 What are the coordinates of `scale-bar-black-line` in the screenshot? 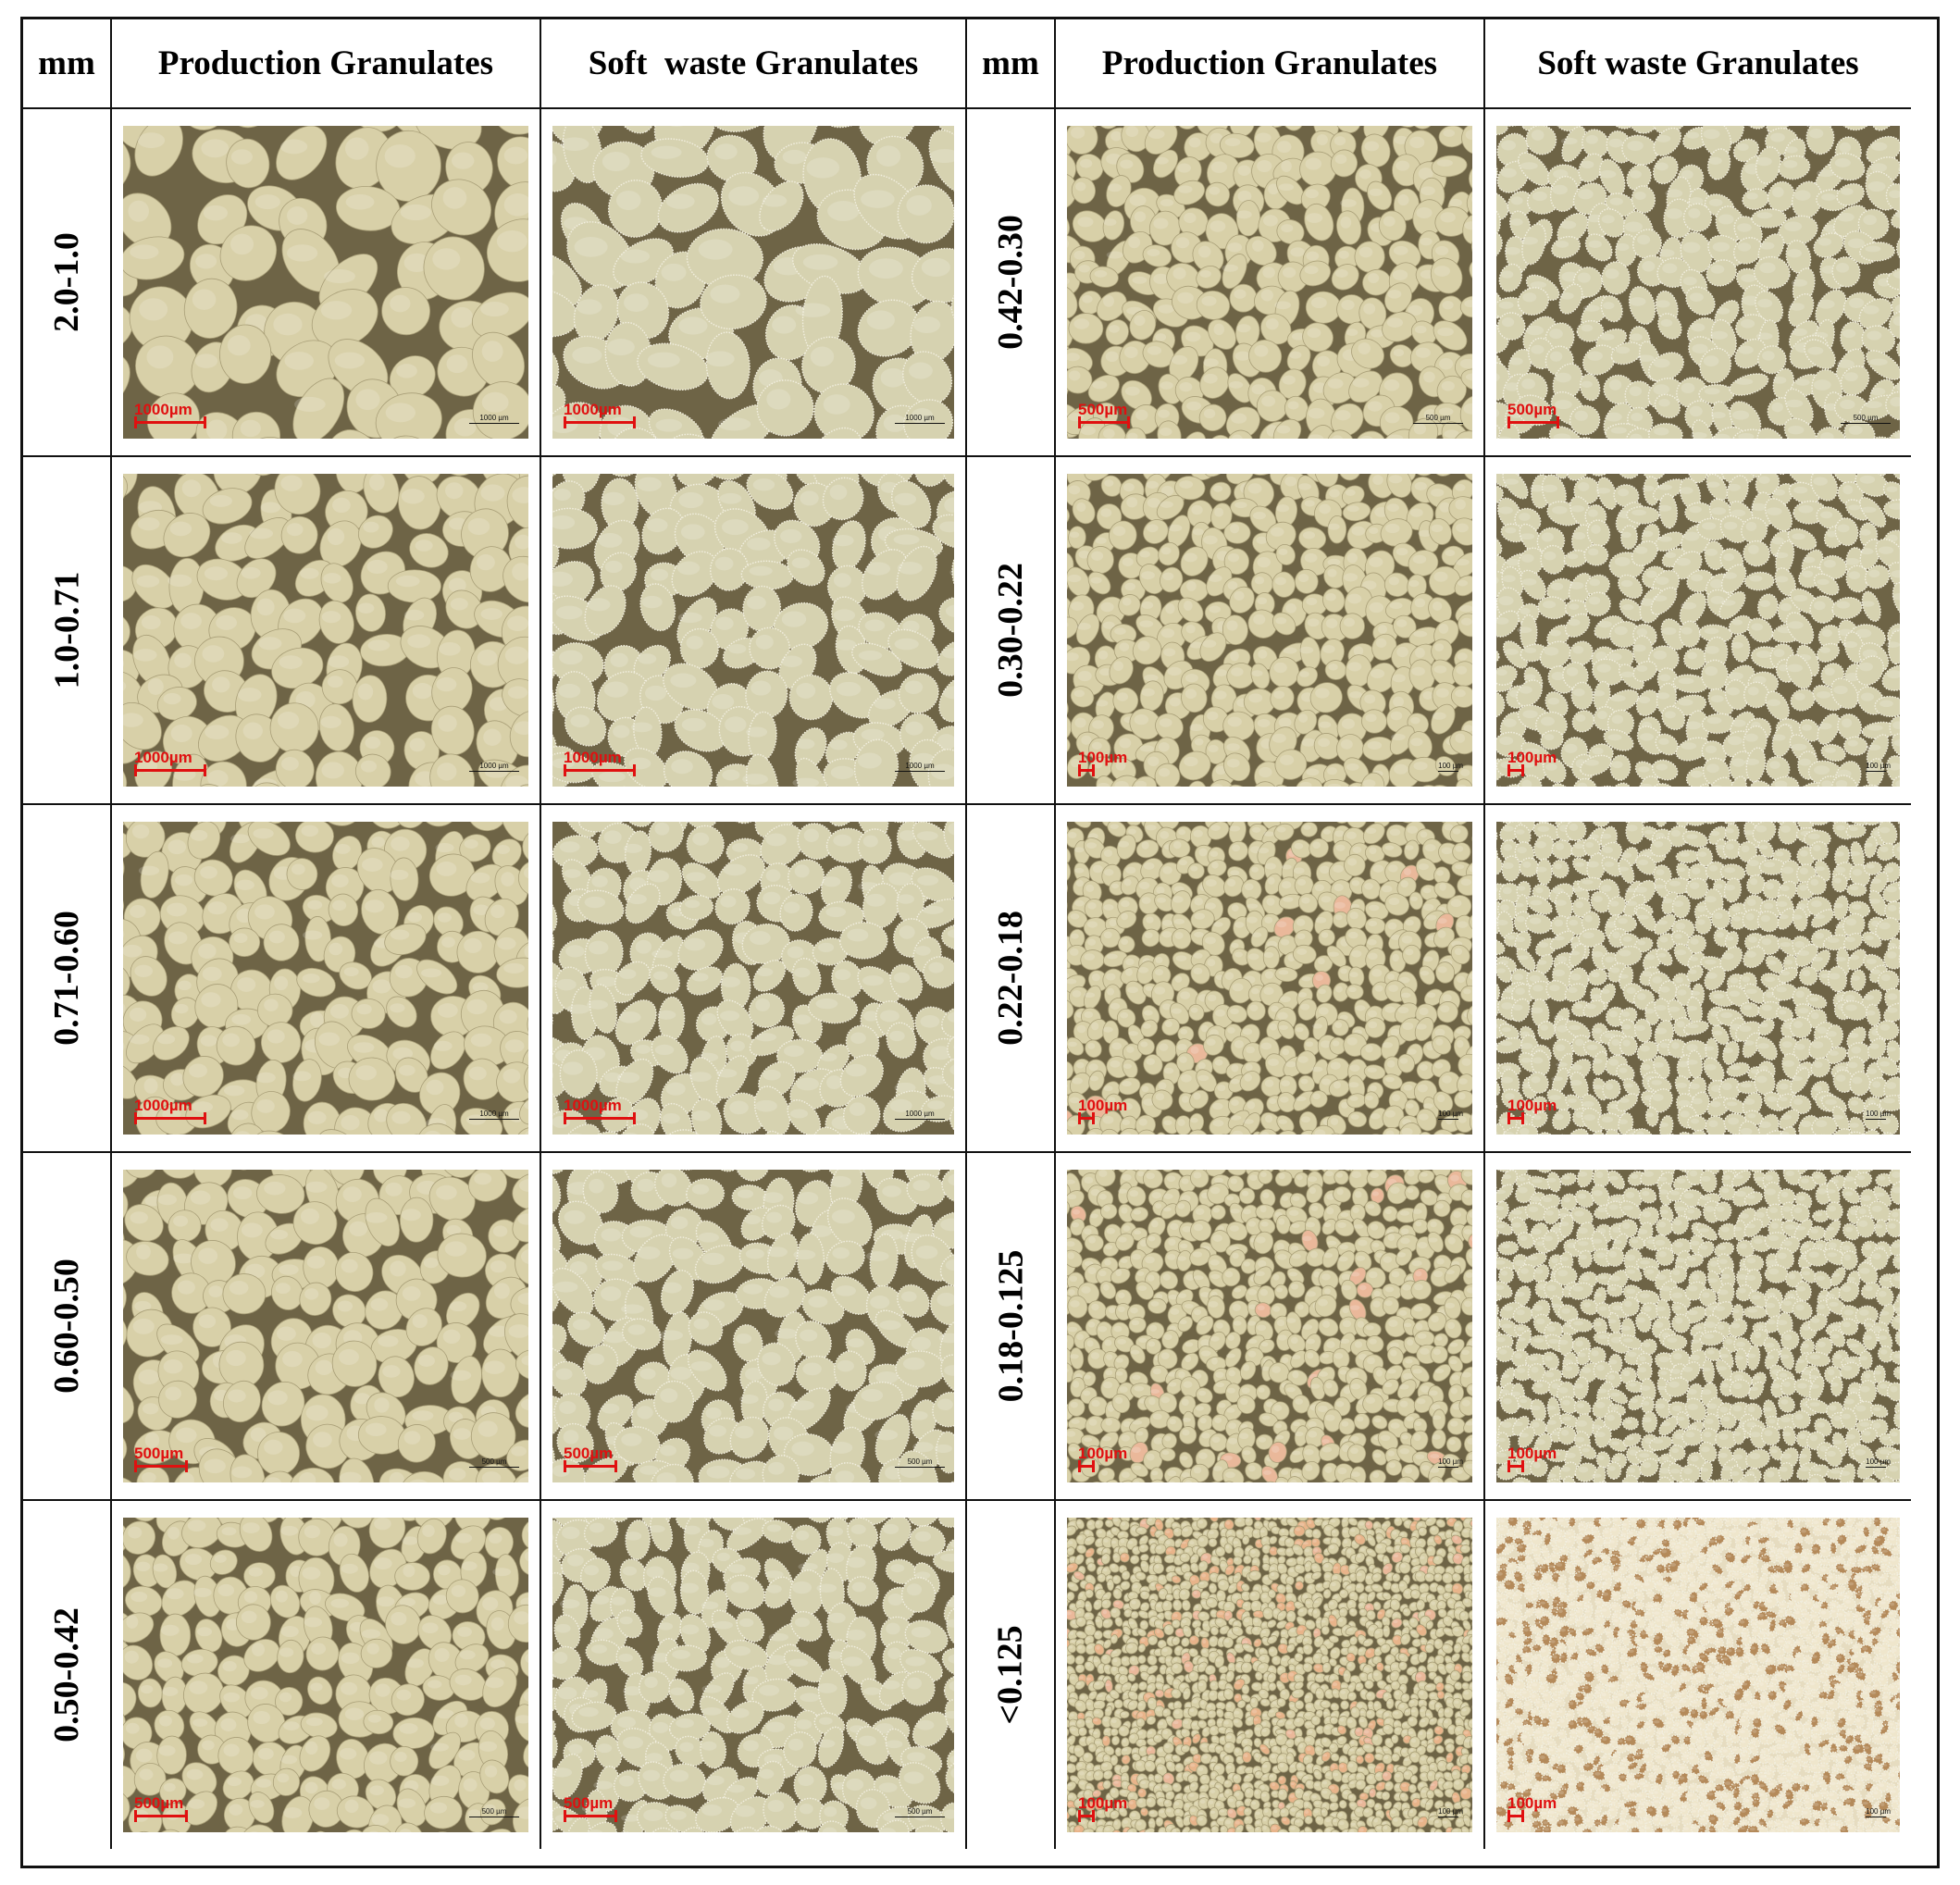 It's located at (1449, 1119).